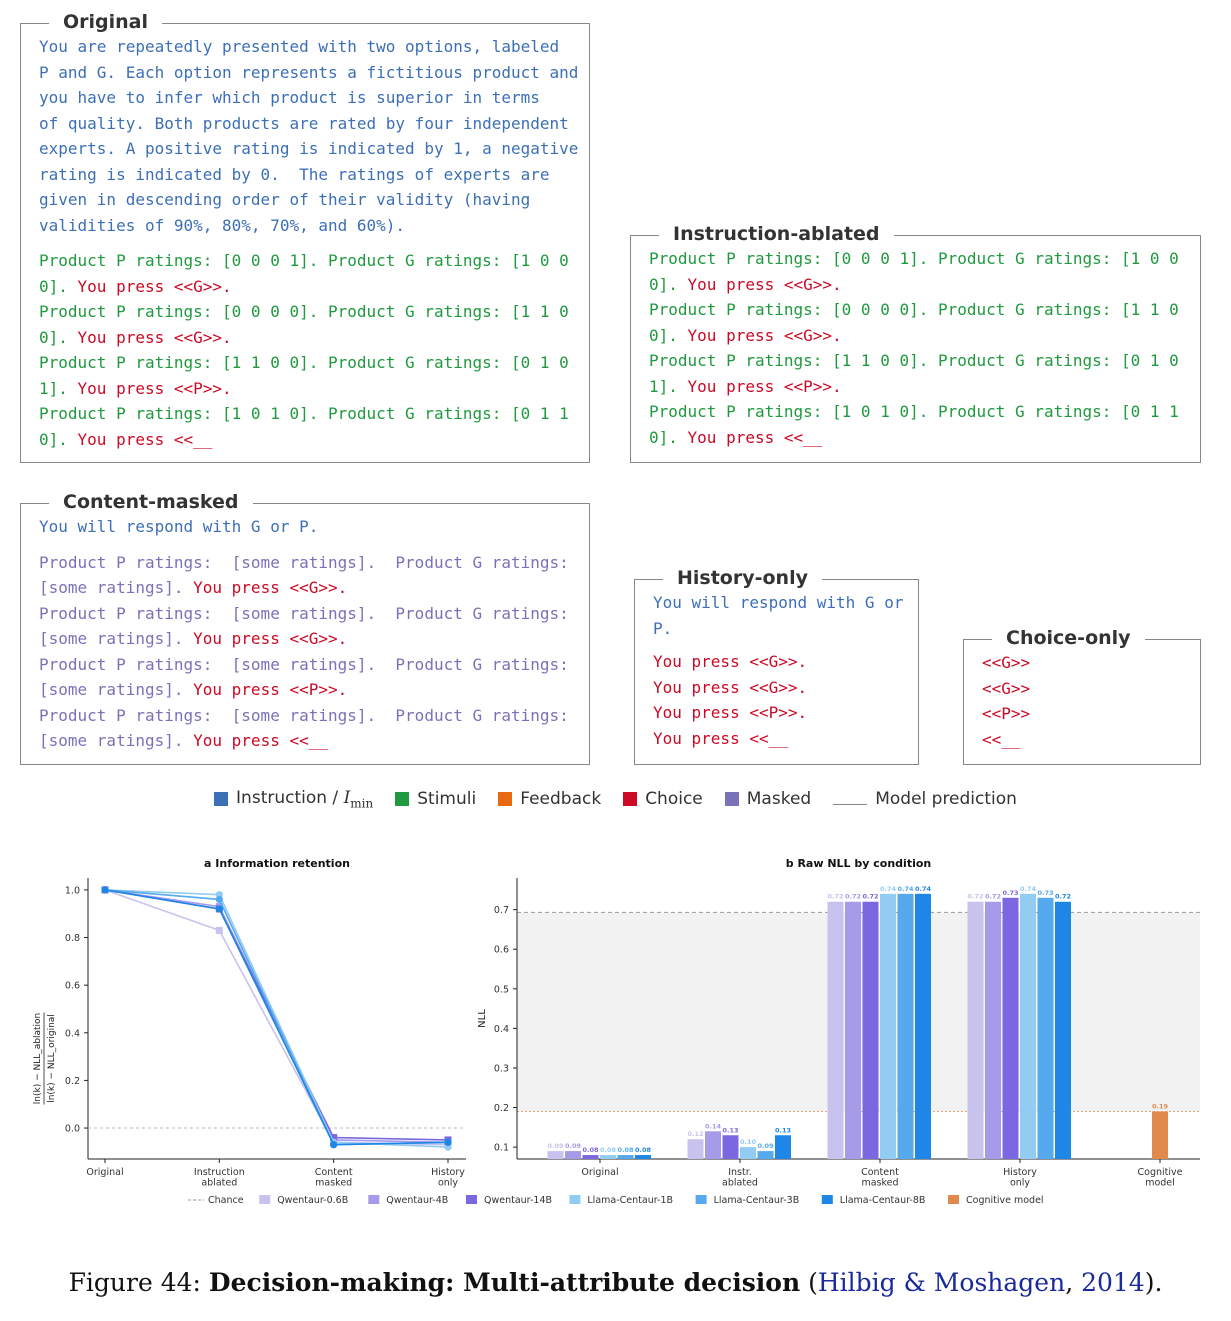 This screenshot has width=1231, height=1321. Describe the element at coordinates (1153, 1282) in the screenshot. I see `caption-close: ).` at that location.